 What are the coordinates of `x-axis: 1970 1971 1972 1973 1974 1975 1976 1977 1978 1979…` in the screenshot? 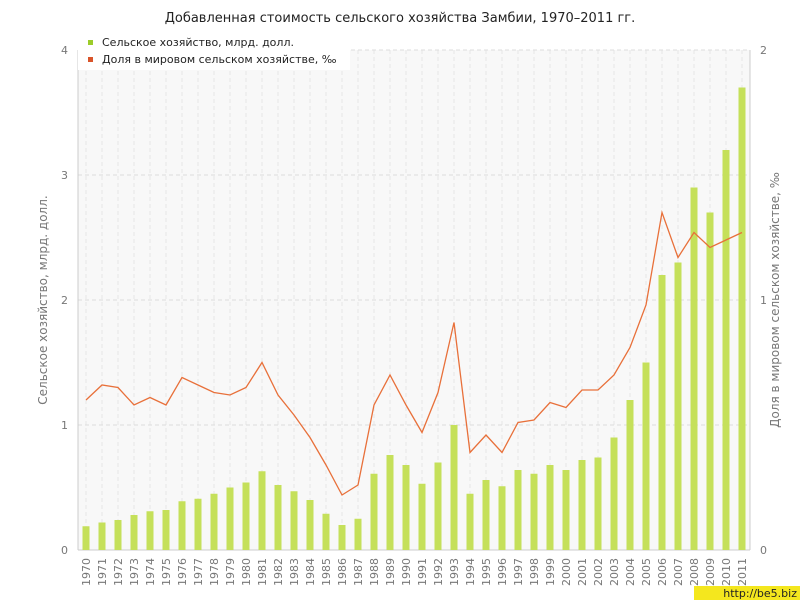 It's located at (414, 572).